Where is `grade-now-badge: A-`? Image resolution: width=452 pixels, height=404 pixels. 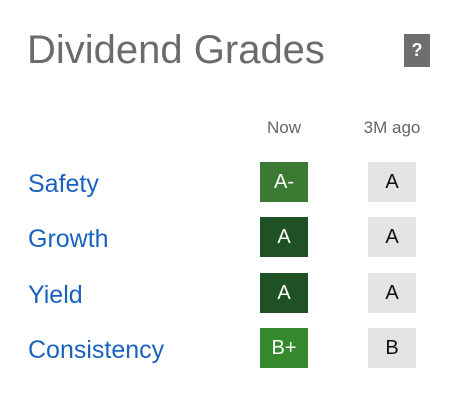
grade-now-badge: A- is located at coordinates (284, 182).